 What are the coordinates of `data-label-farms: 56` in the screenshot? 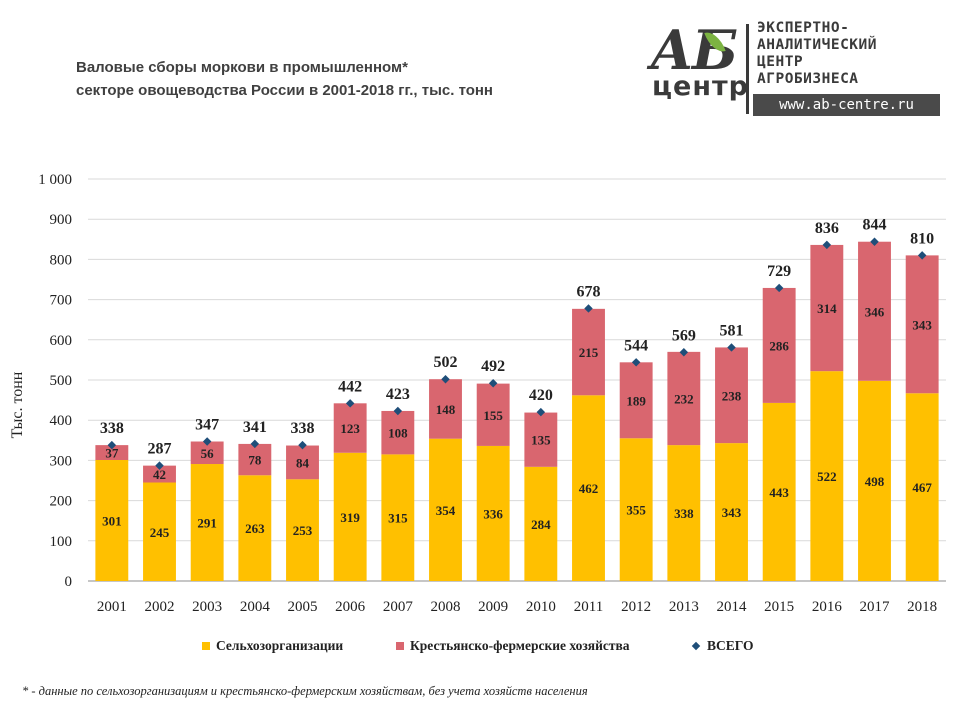 It's located at (208, 453).